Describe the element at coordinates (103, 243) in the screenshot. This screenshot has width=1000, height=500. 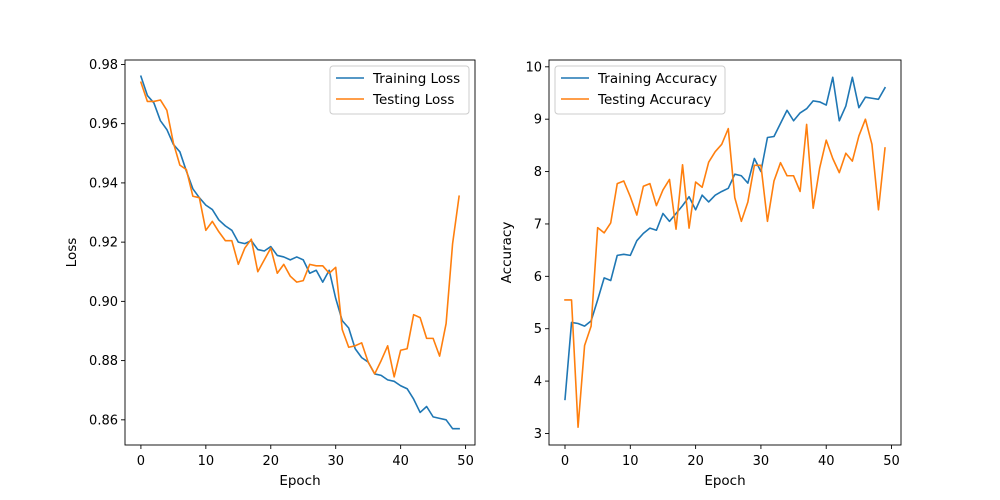
I see `loss-y-tick-label: 0.92` at that location.